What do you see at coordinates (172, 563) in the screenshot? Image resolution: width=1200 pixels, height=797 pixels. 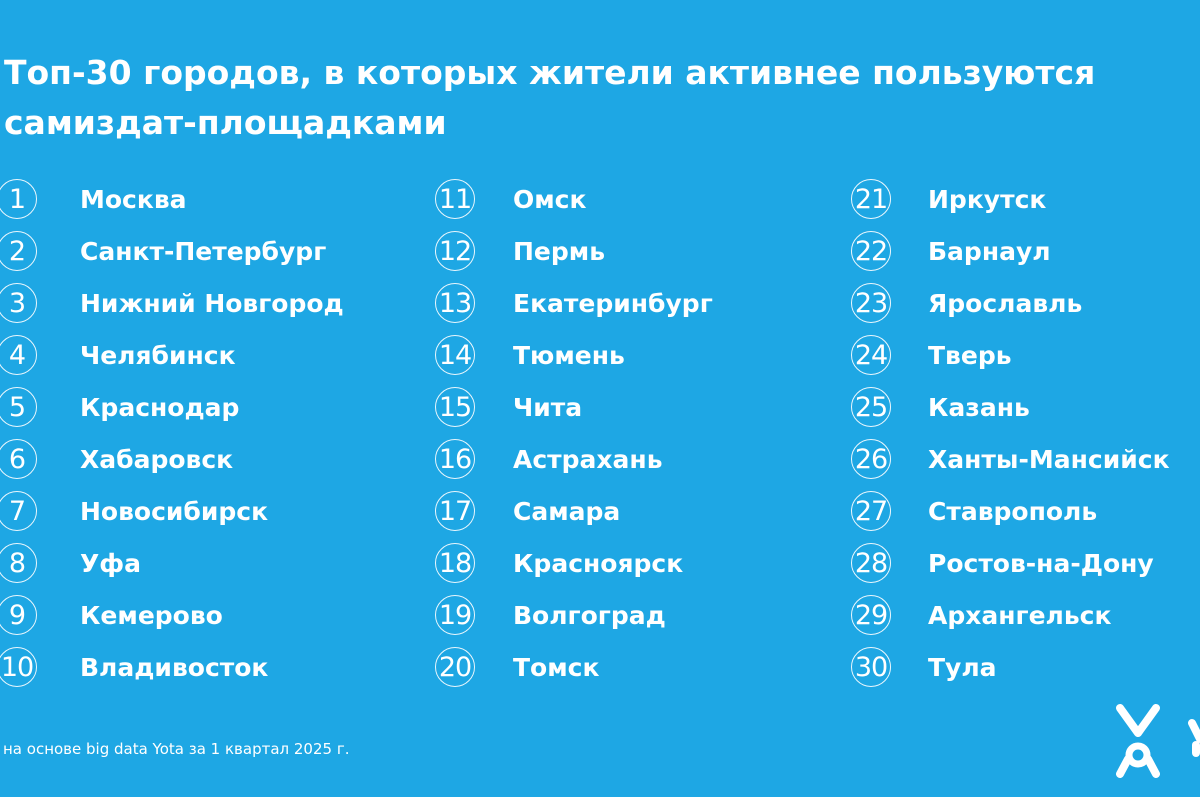 I see `list-item: 8 Уфа` at bounding box center [172, 563].